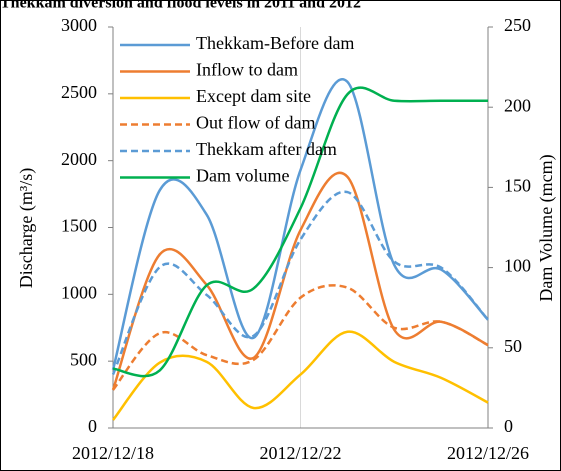 This screenshot has width=561, height=471. What do you see at coordinates (255, 123) in the screenshot?
I see `legend-label: Out flow of dam` at bounding box center [255, 123].